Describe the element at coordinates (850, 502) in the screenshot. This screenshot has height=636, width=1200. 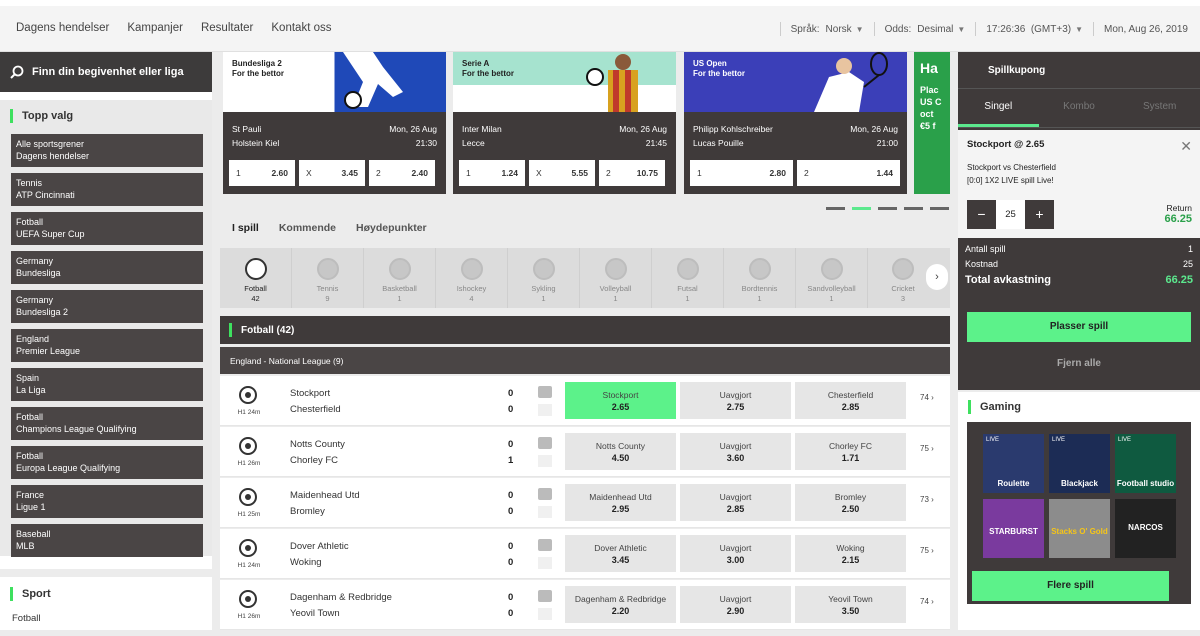
I see `odds-button-away: Bromley 2.50` at that location.